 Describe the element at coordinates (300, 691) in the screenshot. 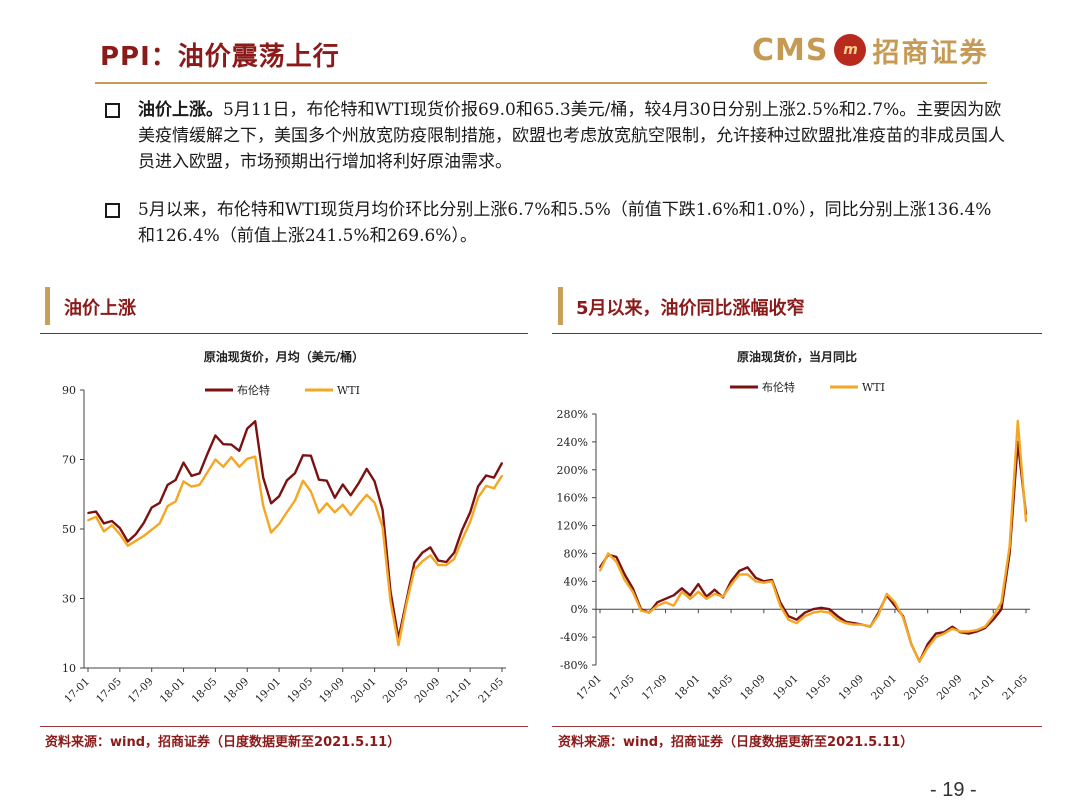

I see `x-tick-label: 19-05` at that location.